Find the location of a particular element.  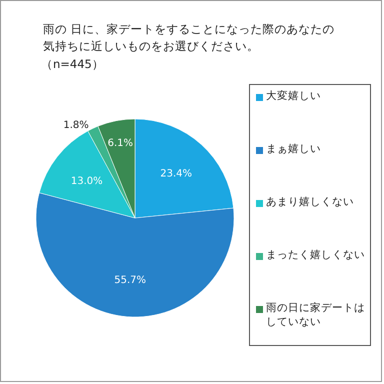

legend-label: 雨の日に家デートはしていない is located at coordinates (316, 315).